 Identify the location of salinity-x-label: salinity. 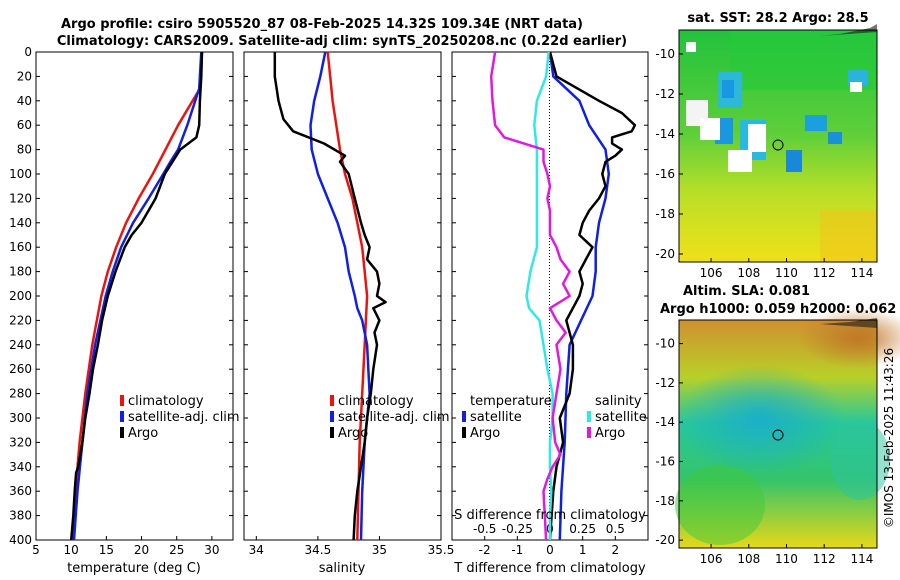
(342, 568).